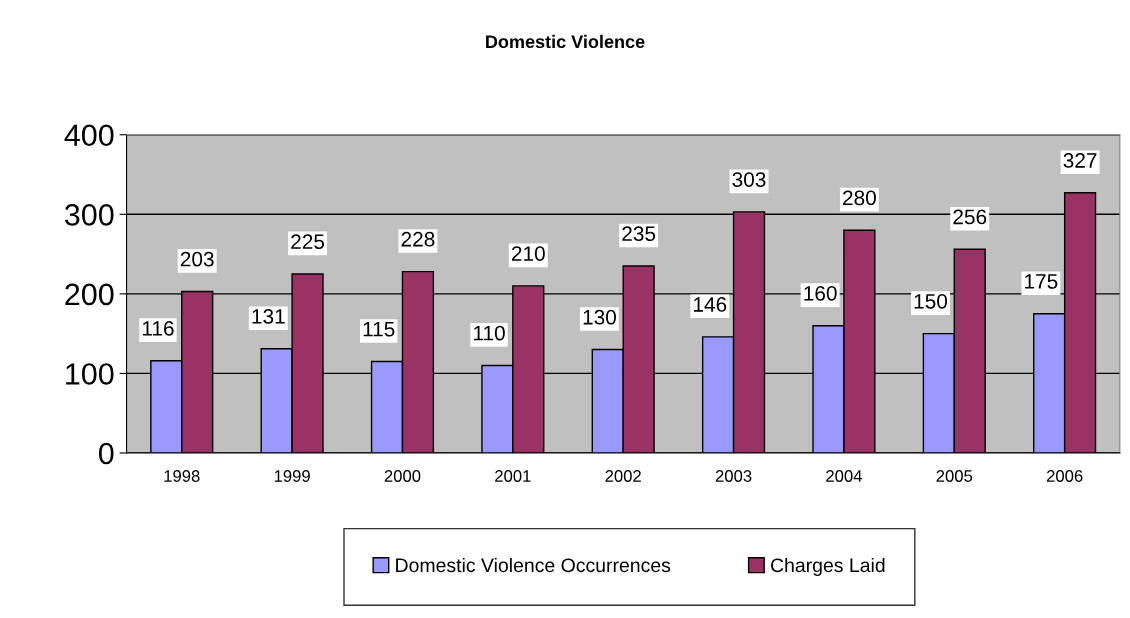 The width and height of the screenshot is (1130, 618). I want to click on data-label: 150, so click(931, 301).